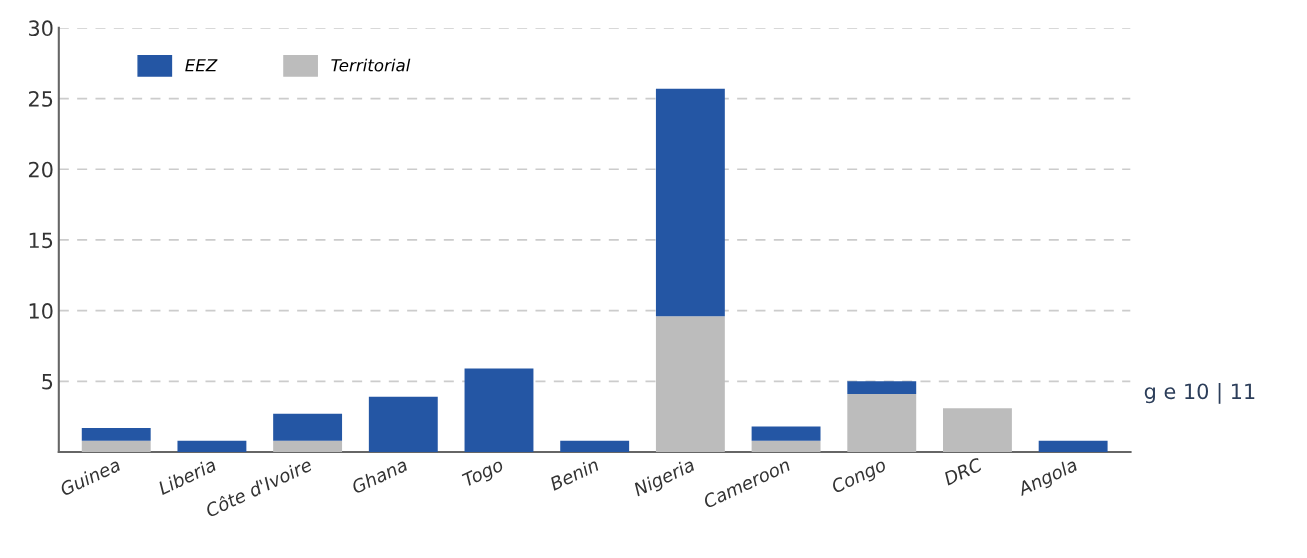 The height and width of the screenshot is (558, 1307). I want to click on y-tick-label: 10, so click(41, 311).